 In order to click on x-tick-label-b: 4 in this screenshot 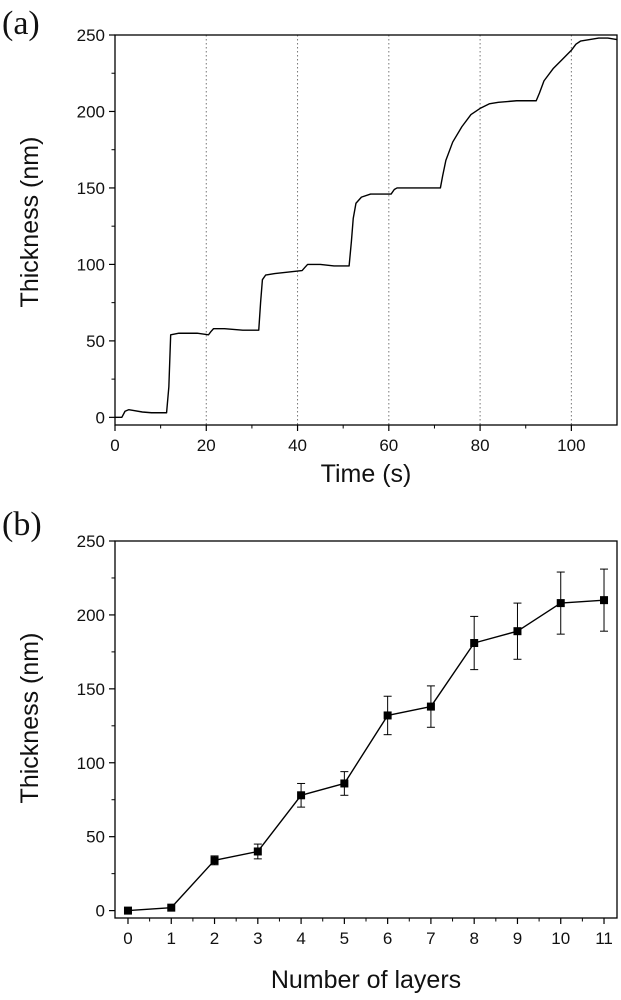, I will do `click(300, 938)`.